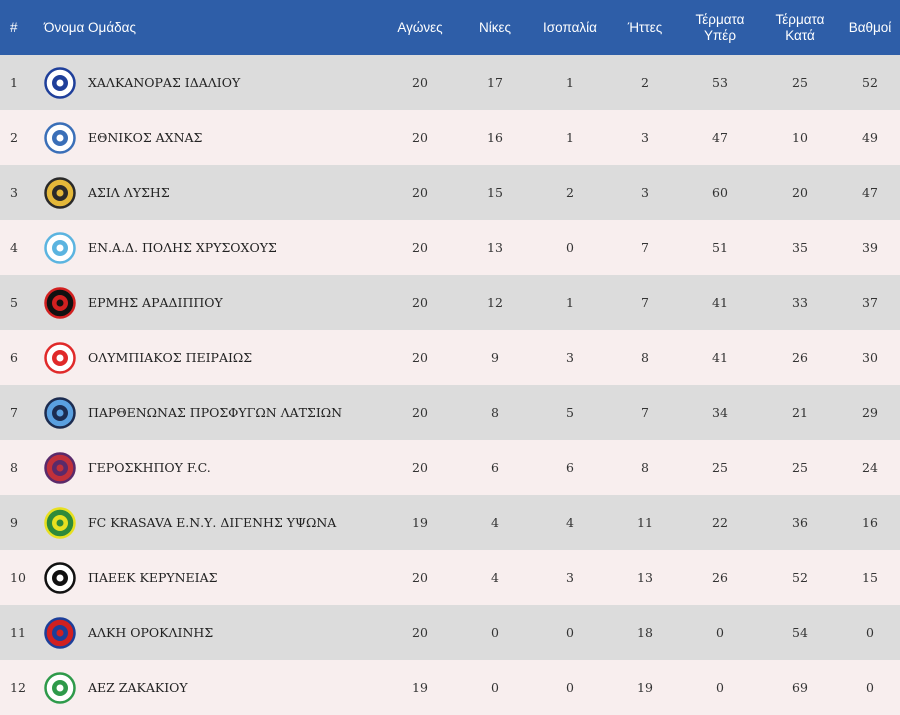  Describe the element at coordinates (60, 467) in the screenshot. I see `geroskipou-logo` at that location.